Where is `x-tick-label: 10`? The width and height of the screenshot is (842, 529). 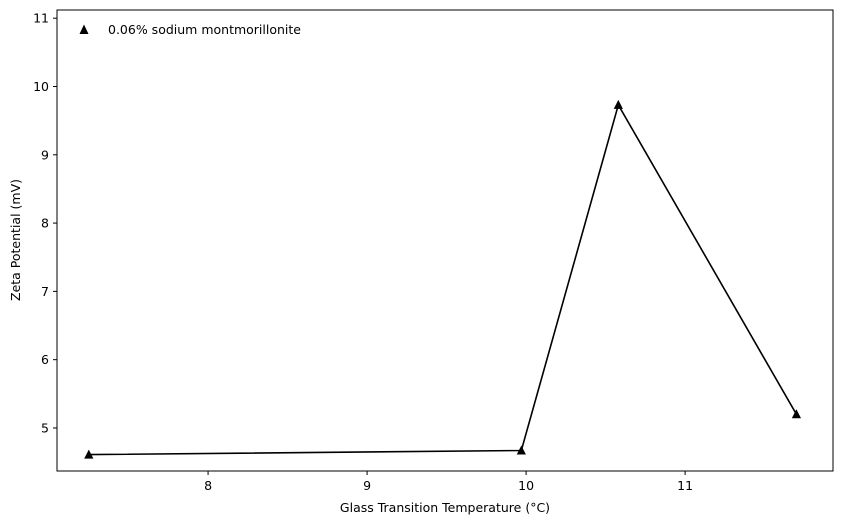 x-tick-label: 10 is located at coordinates (526, 485).